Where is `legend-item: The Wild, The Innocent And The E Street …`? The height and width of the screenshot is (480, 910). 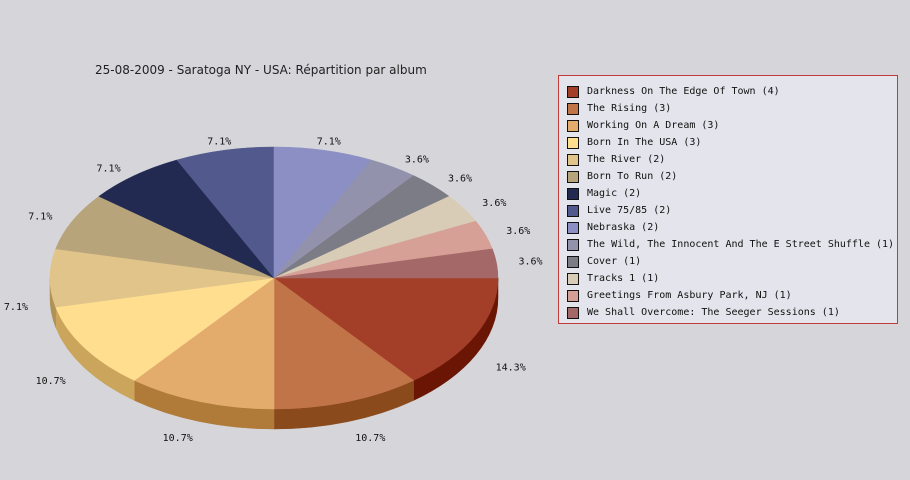 legend-item: The Wild, The Innocent And The E Street … is located at coordinates (732, 244).